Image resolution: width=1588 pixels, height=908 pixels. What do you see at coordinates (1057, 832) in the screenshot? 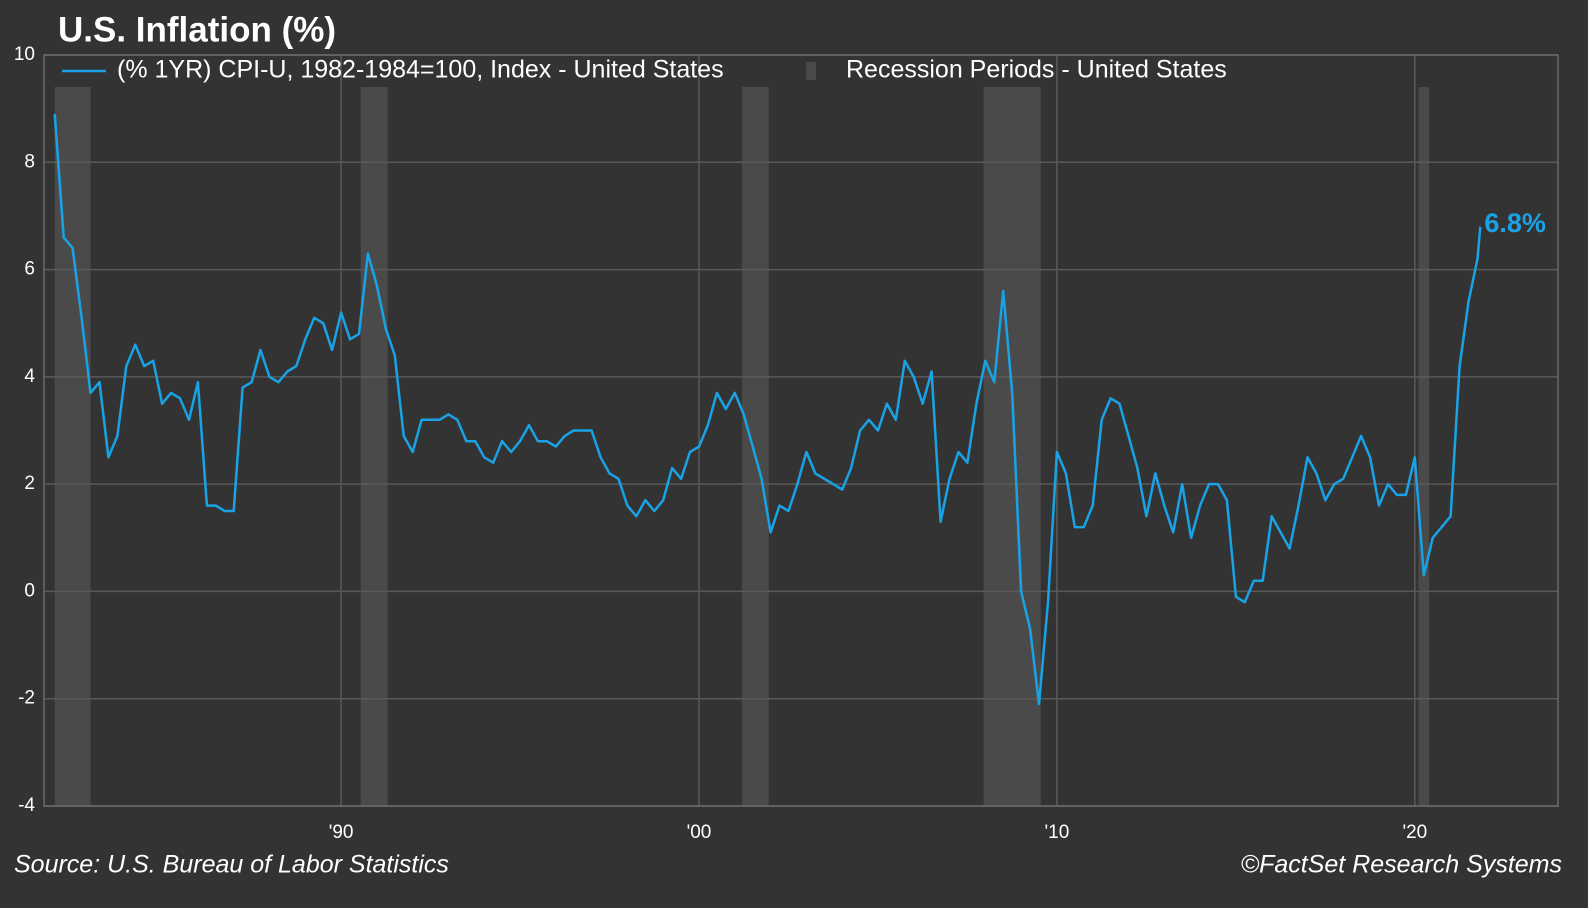
I see `x-tick-label: '10` at bounding box center [1057, 832].